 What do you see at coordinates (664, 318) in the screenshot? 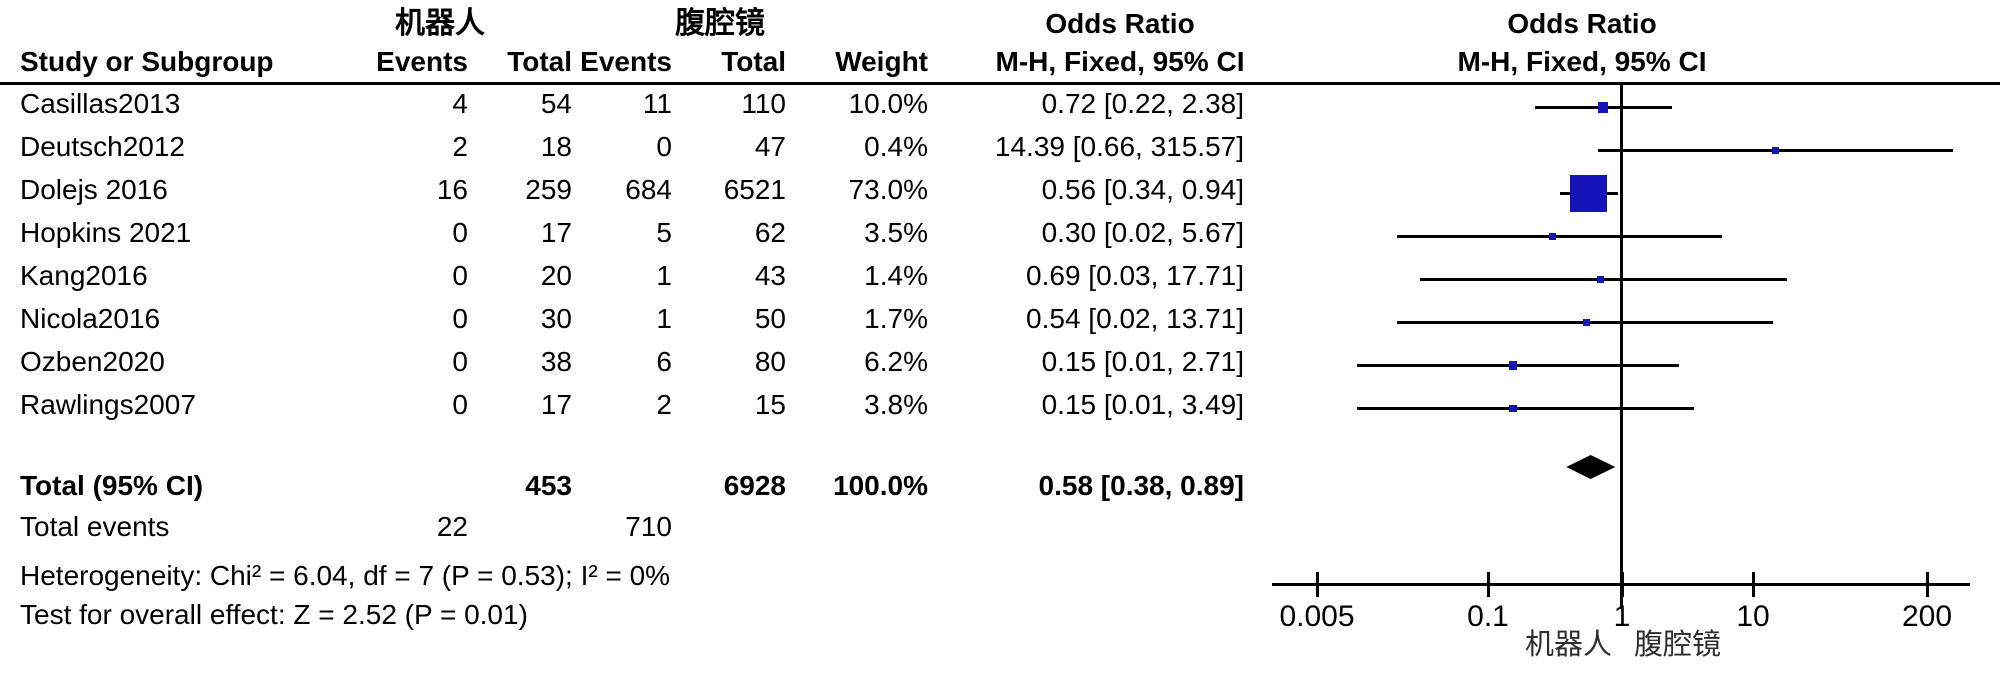
I see `events2-value: 1` at bounding box center [664, 318].